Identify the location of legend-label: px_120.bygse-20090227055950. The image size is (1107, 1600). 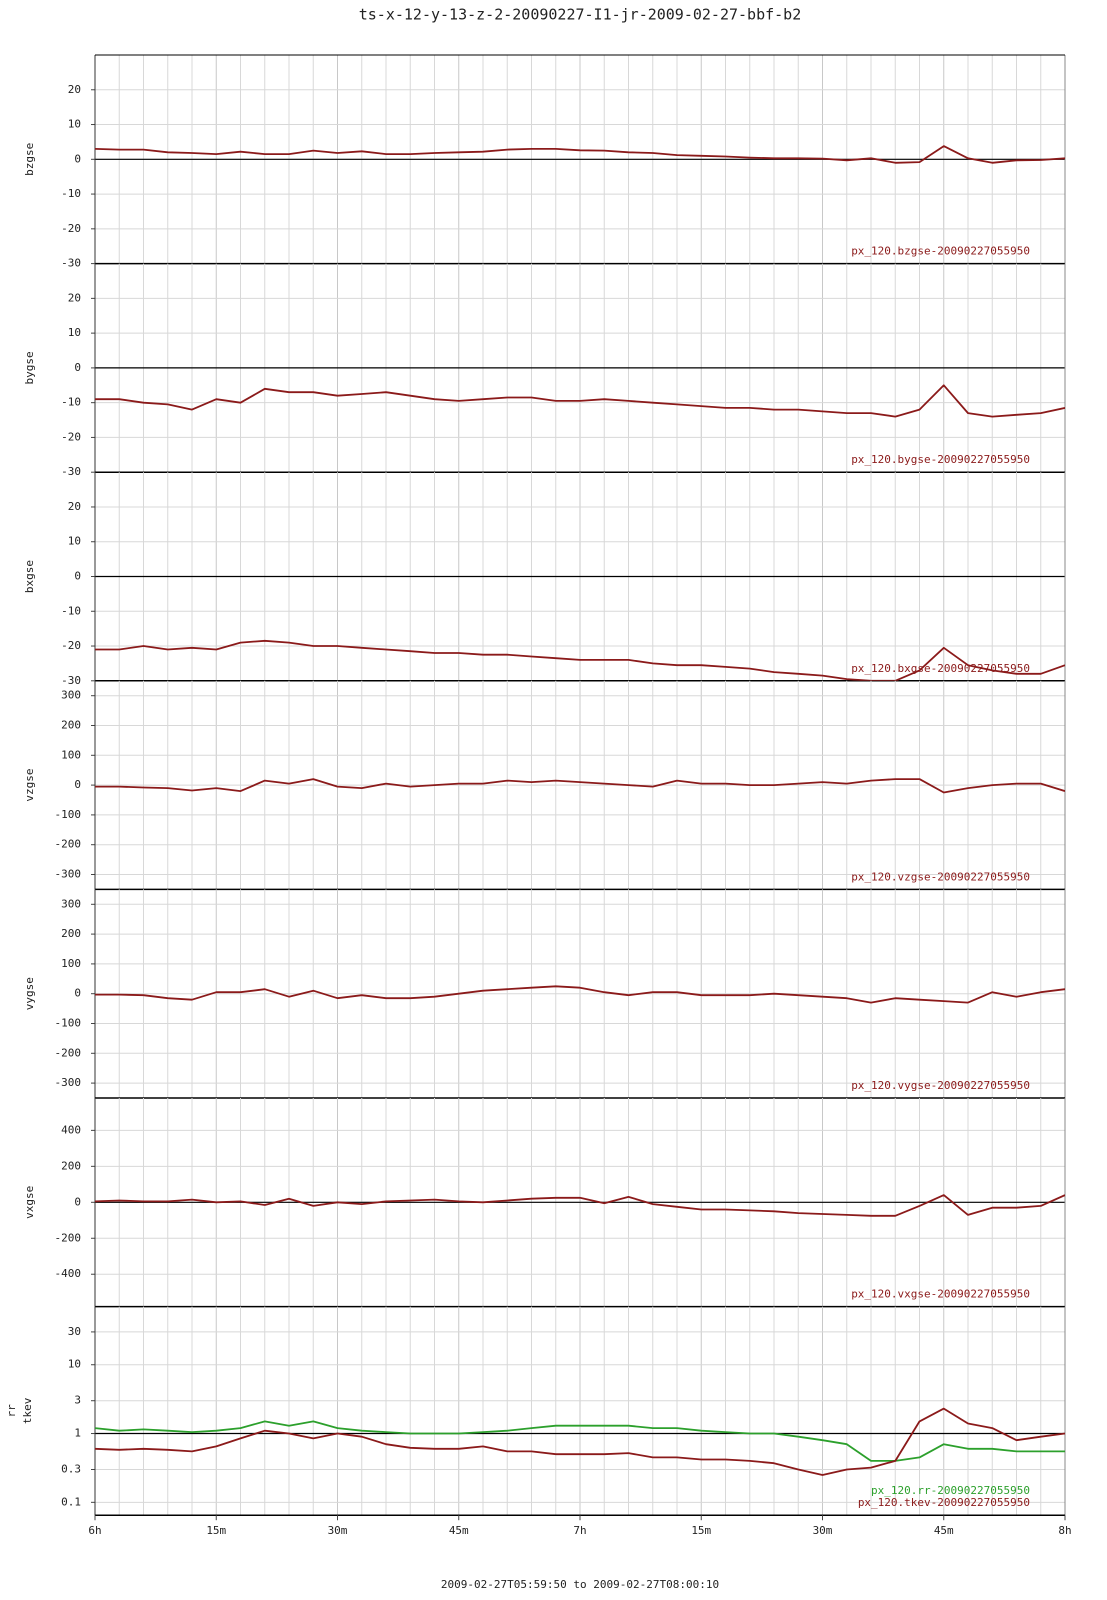
(940, 459).